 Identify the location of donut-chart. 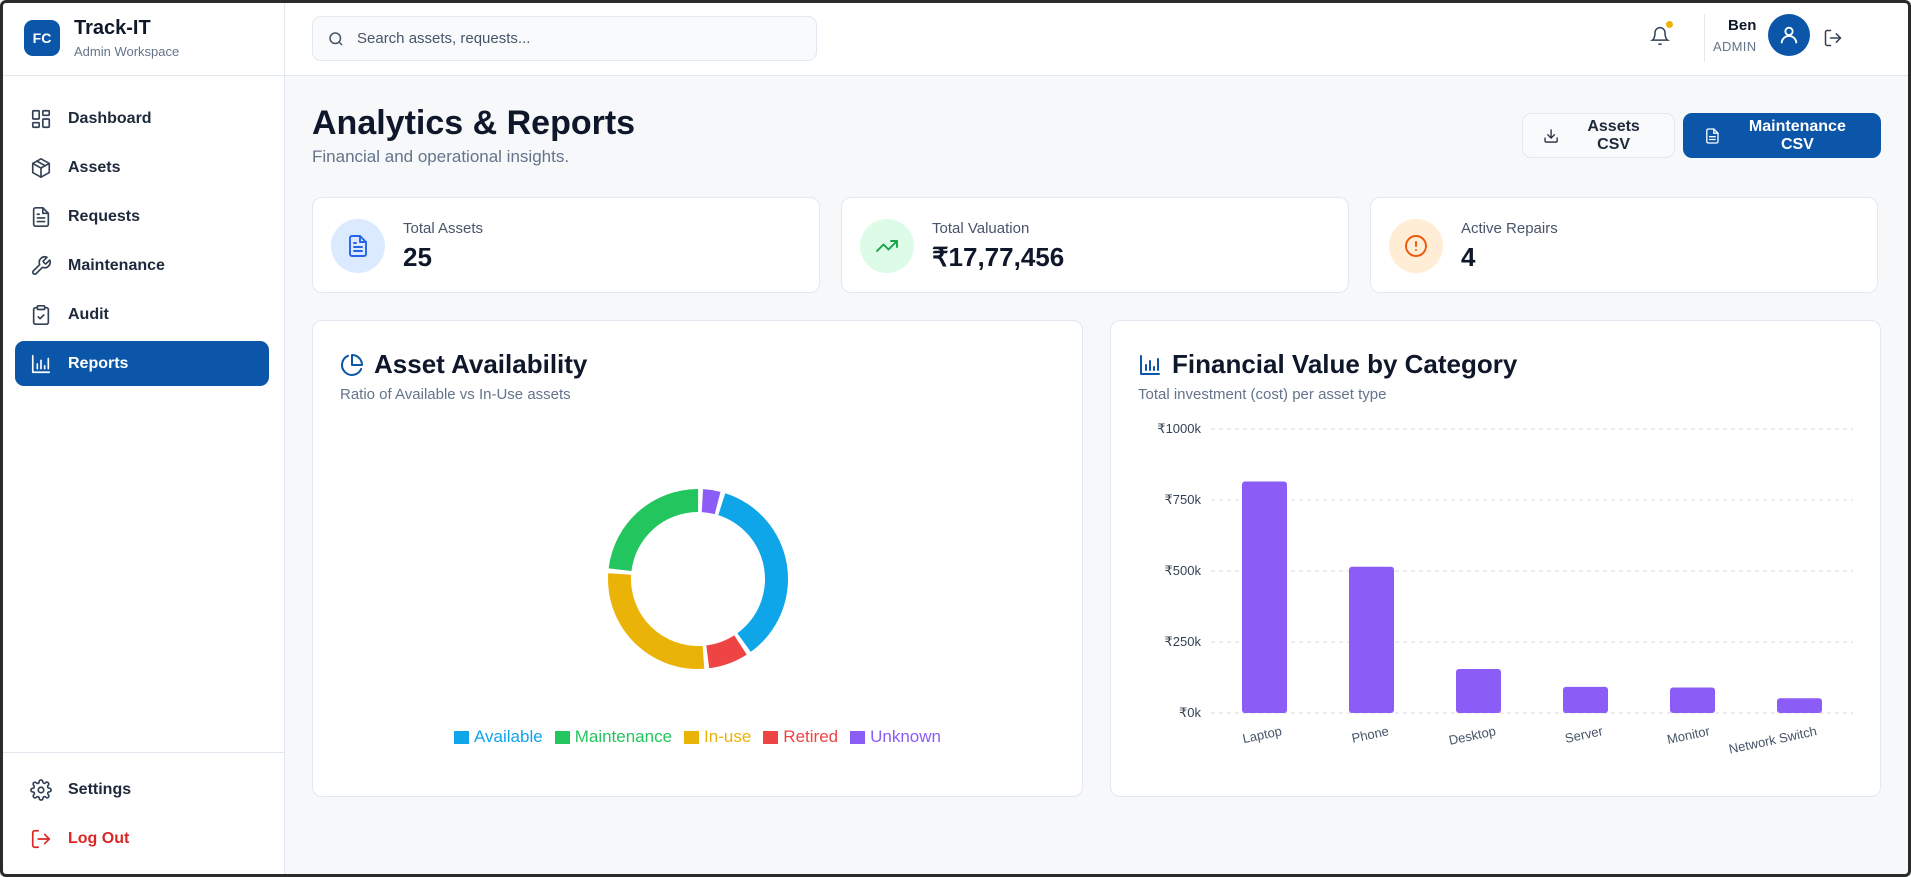
(698, 579).